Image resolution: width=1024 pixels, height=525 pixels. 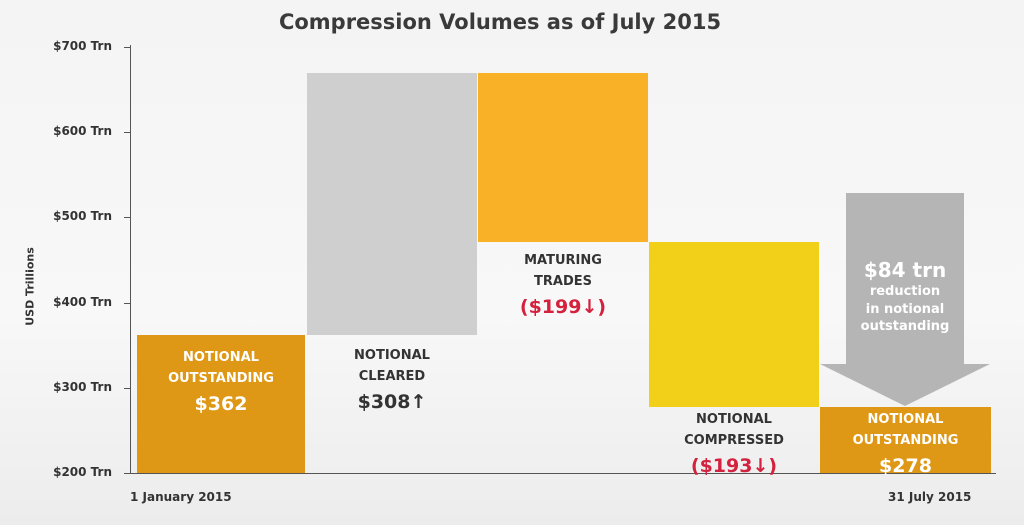 I want to click on y-tick-label: $600 Trn, so click(x=82, y=131).